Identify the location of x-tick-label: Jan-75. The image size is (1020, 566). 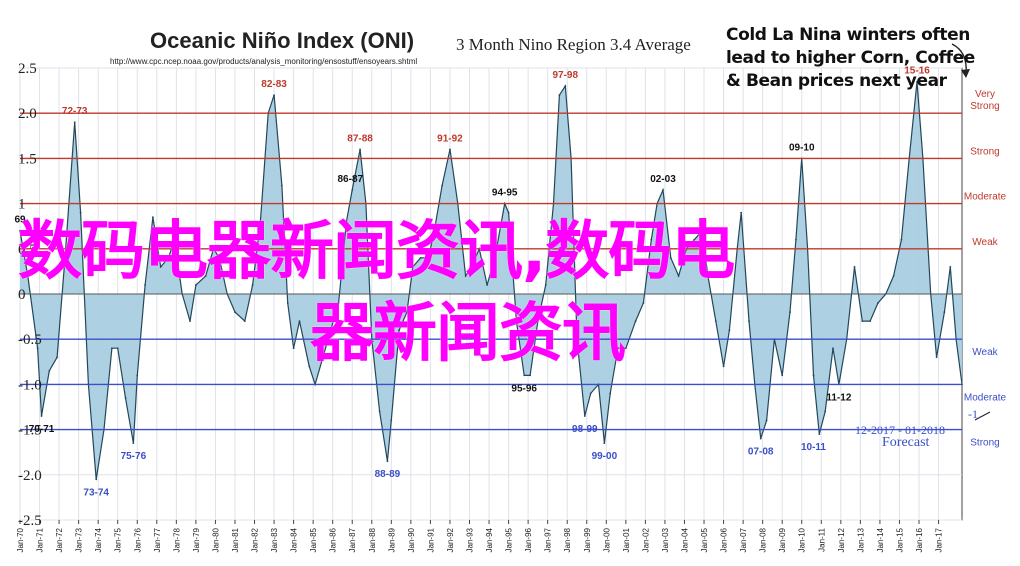
(118, 539).